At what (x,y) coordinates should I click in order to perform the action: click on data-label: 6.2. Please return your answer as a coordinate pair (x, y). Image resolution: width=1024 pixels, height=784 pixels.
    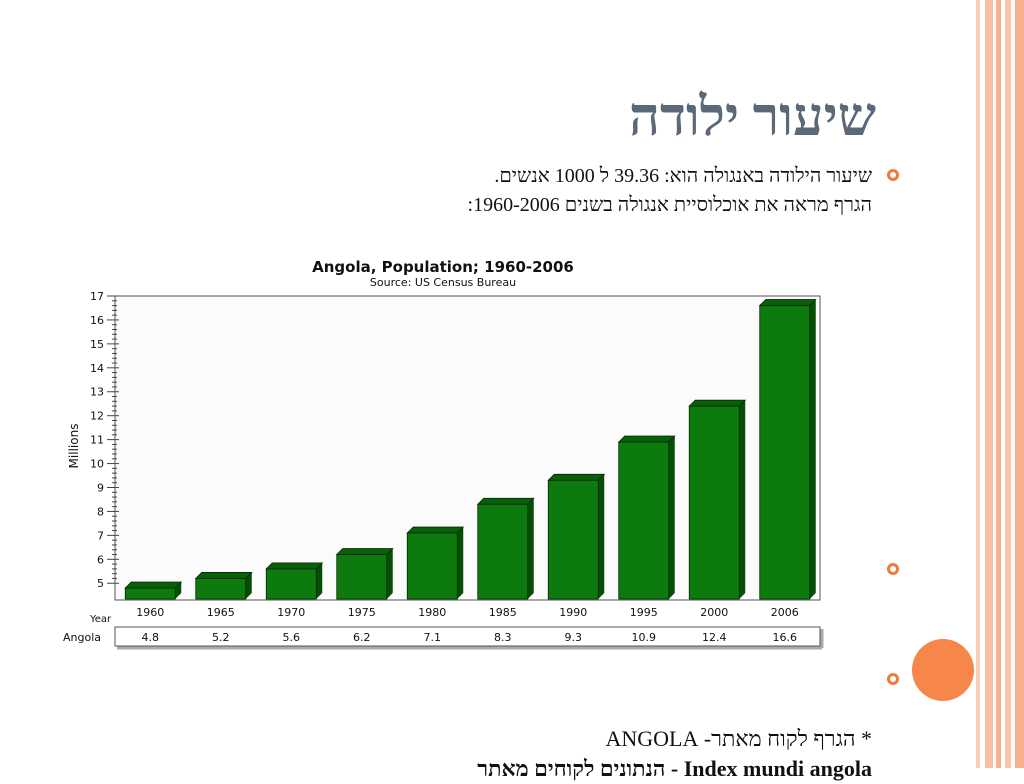
    Looking at the image, I should click on (362, 637).